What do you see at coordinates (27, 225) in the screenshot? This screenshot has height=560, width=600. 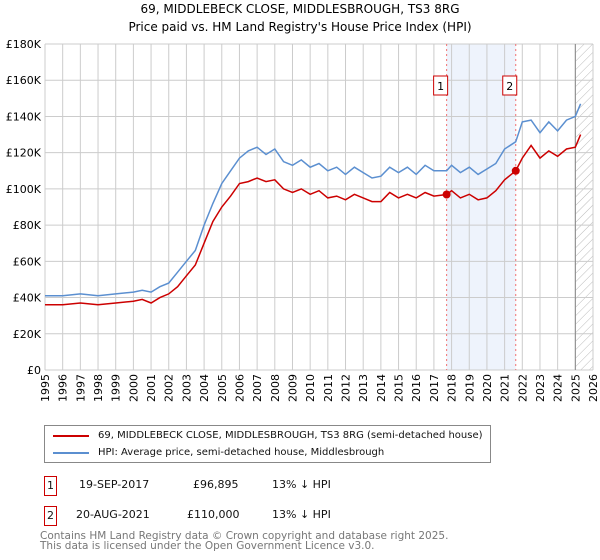 I see `y-tick-label: £80K` at bounding box center [27, 225].